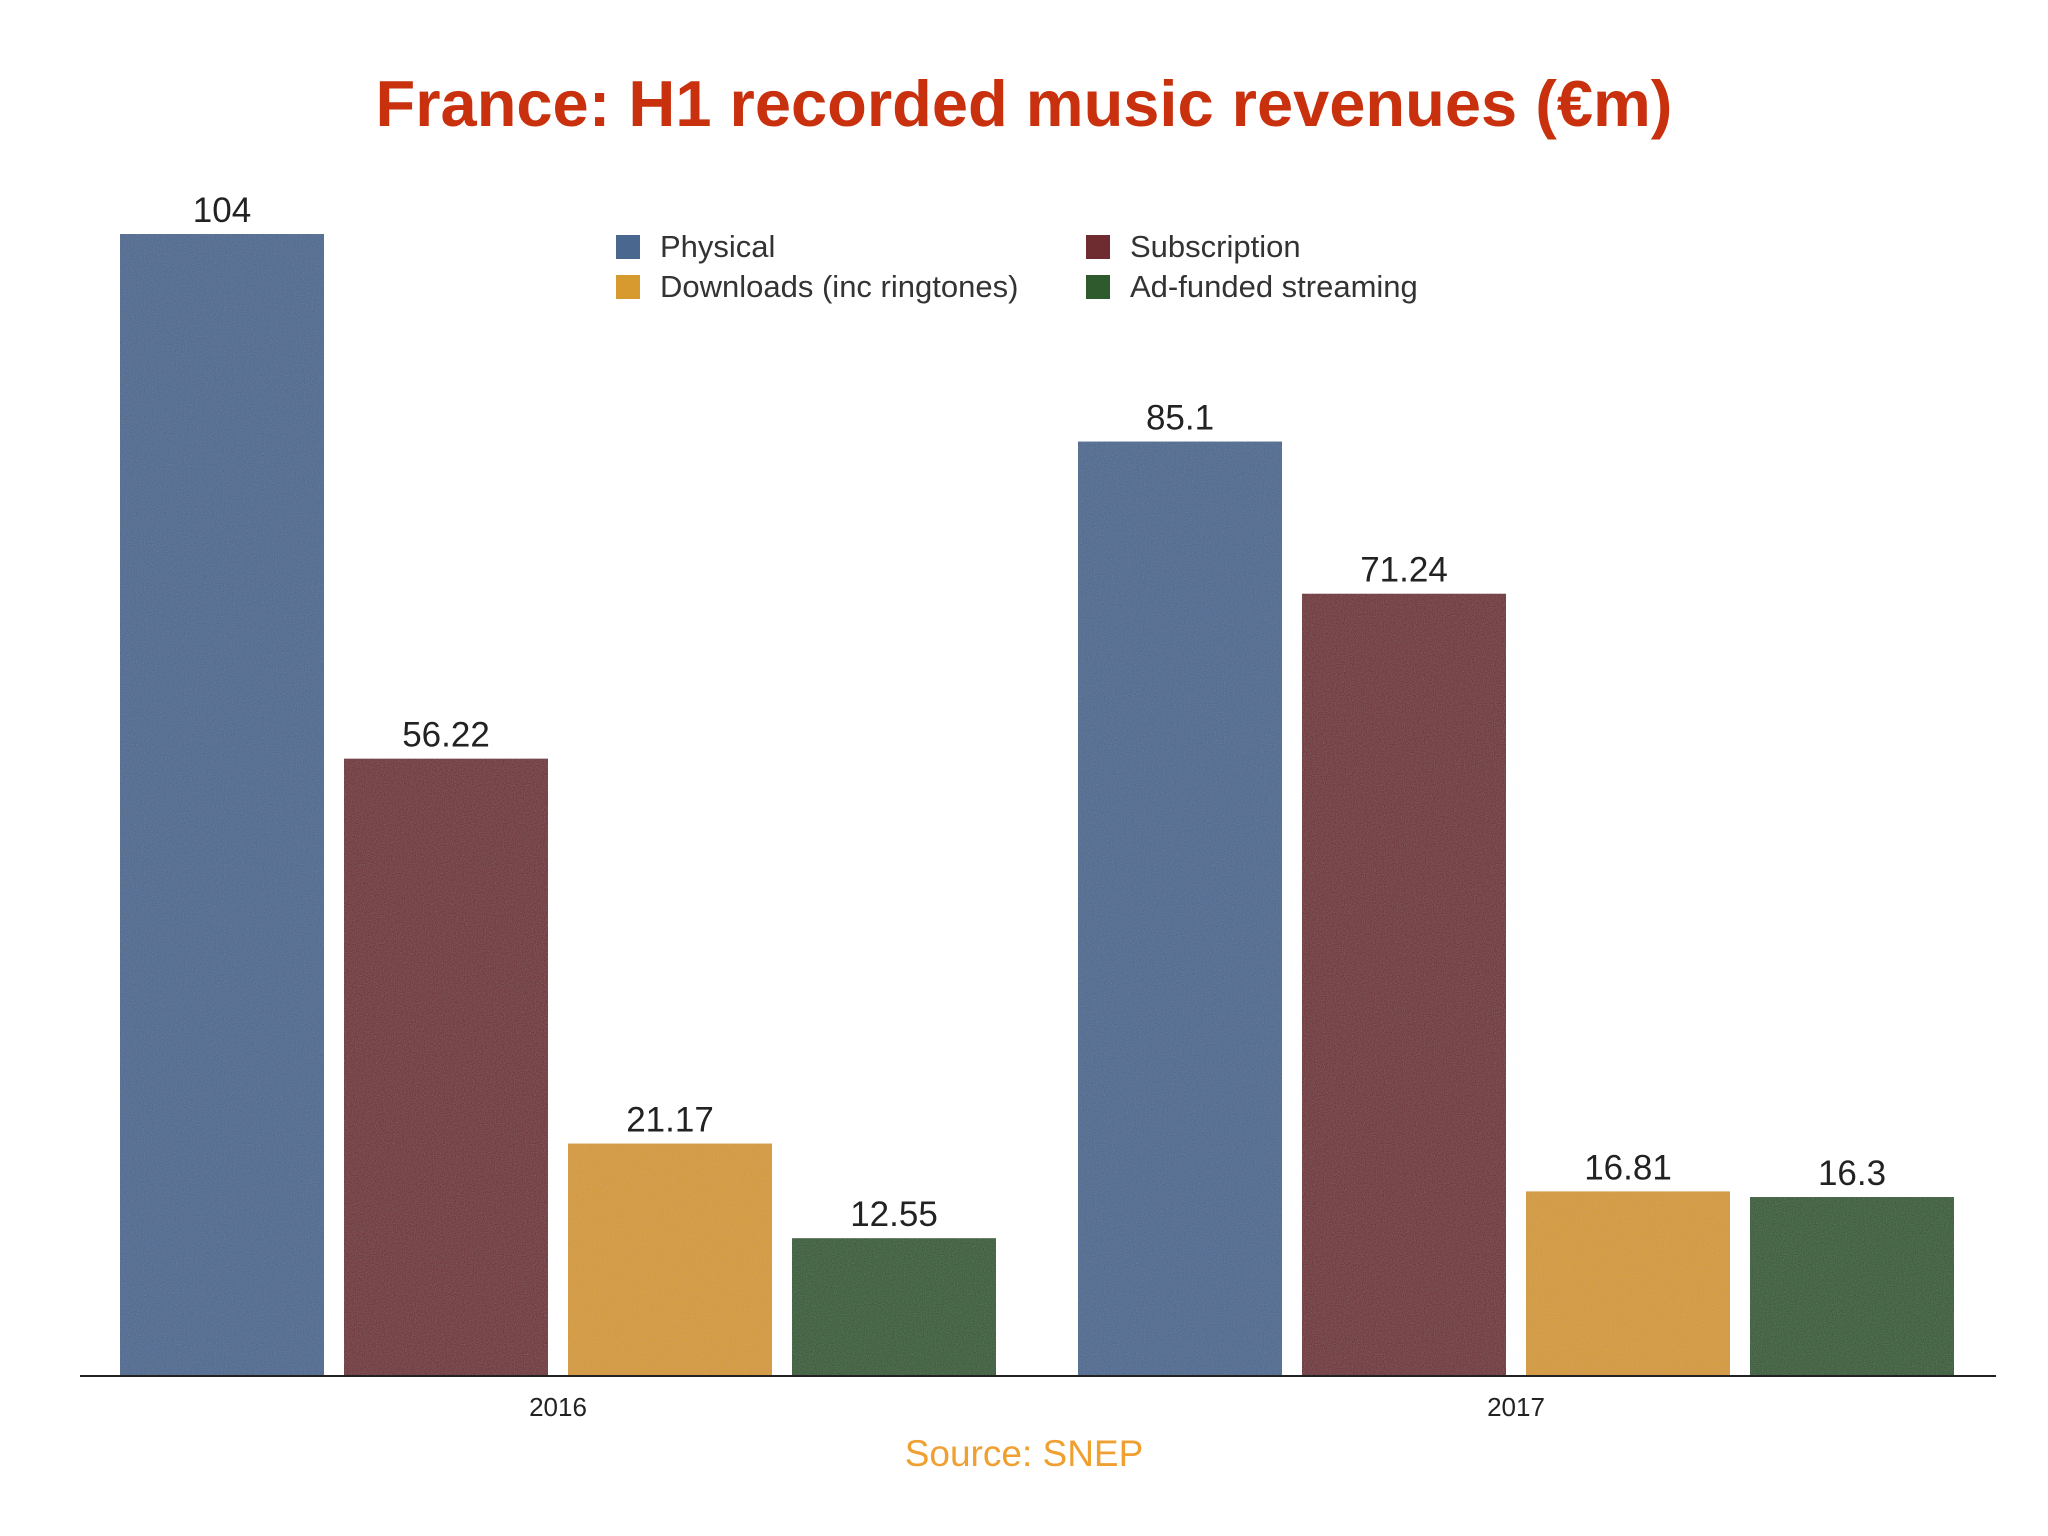 This screenshot has width=2048, height=1536. What do you see at coordinates (628, 287) in the screenshot?
I see `legend-swatch-downloads` at bounding box center [628, 287].